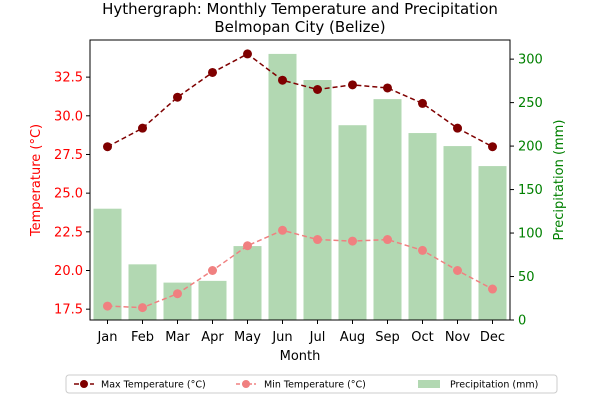 Image resolution: width=600 pixels, height=404 pixels. What do you see at coordinates (387, 209) in the screenshot?
I see `precipitation-bar-sep` at bounding box center [387, 209].